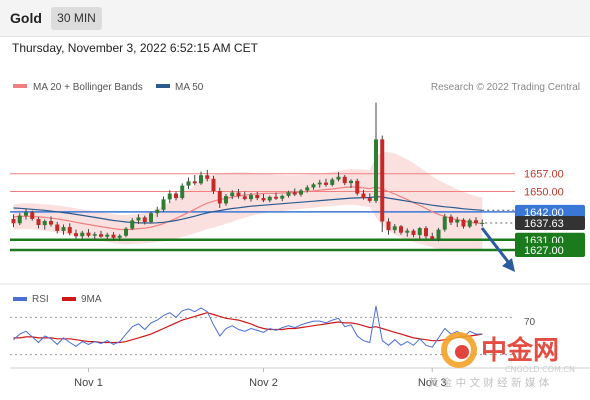 The width and height of the screenshot is (590, 400). What do you see at coordinates (69, 299) in the screenshot?
I see `rsi-ma-legend-swatch` at bounding box center [69, 299].